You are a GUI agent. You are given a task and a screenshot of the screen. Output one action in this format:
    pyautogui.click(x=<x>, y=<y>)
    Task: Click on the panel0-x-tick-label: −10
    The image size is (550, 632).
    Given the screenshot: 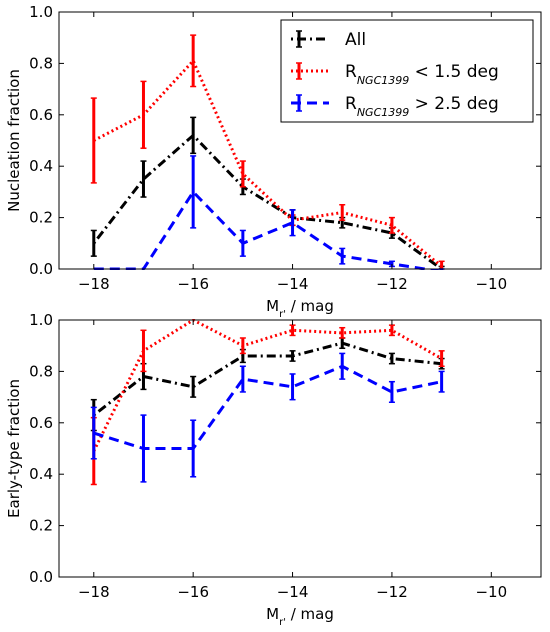 What is the action you would take?
    pyautogui.click(x=491, y=284)
    